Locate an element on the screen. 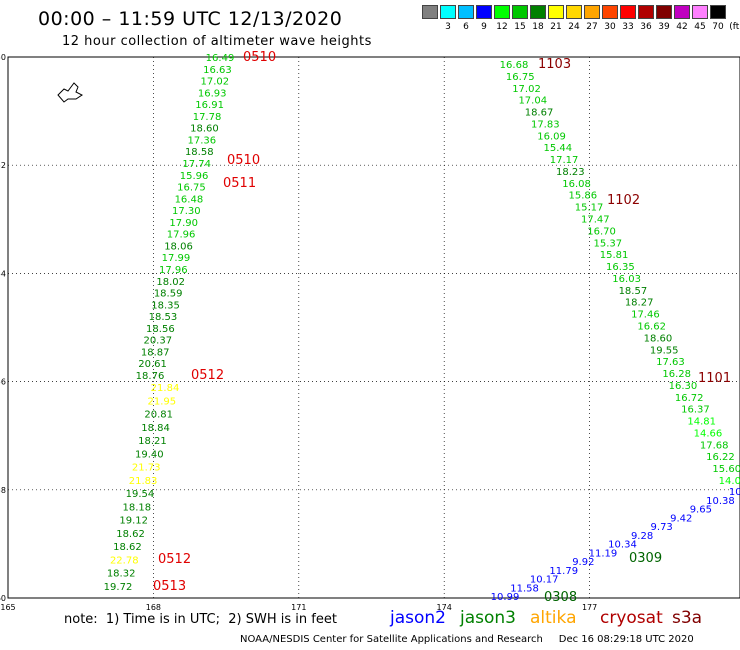 This screenshot has height=650, width=740. pass-time-label: 1101 is located at coordinates (714, 378).